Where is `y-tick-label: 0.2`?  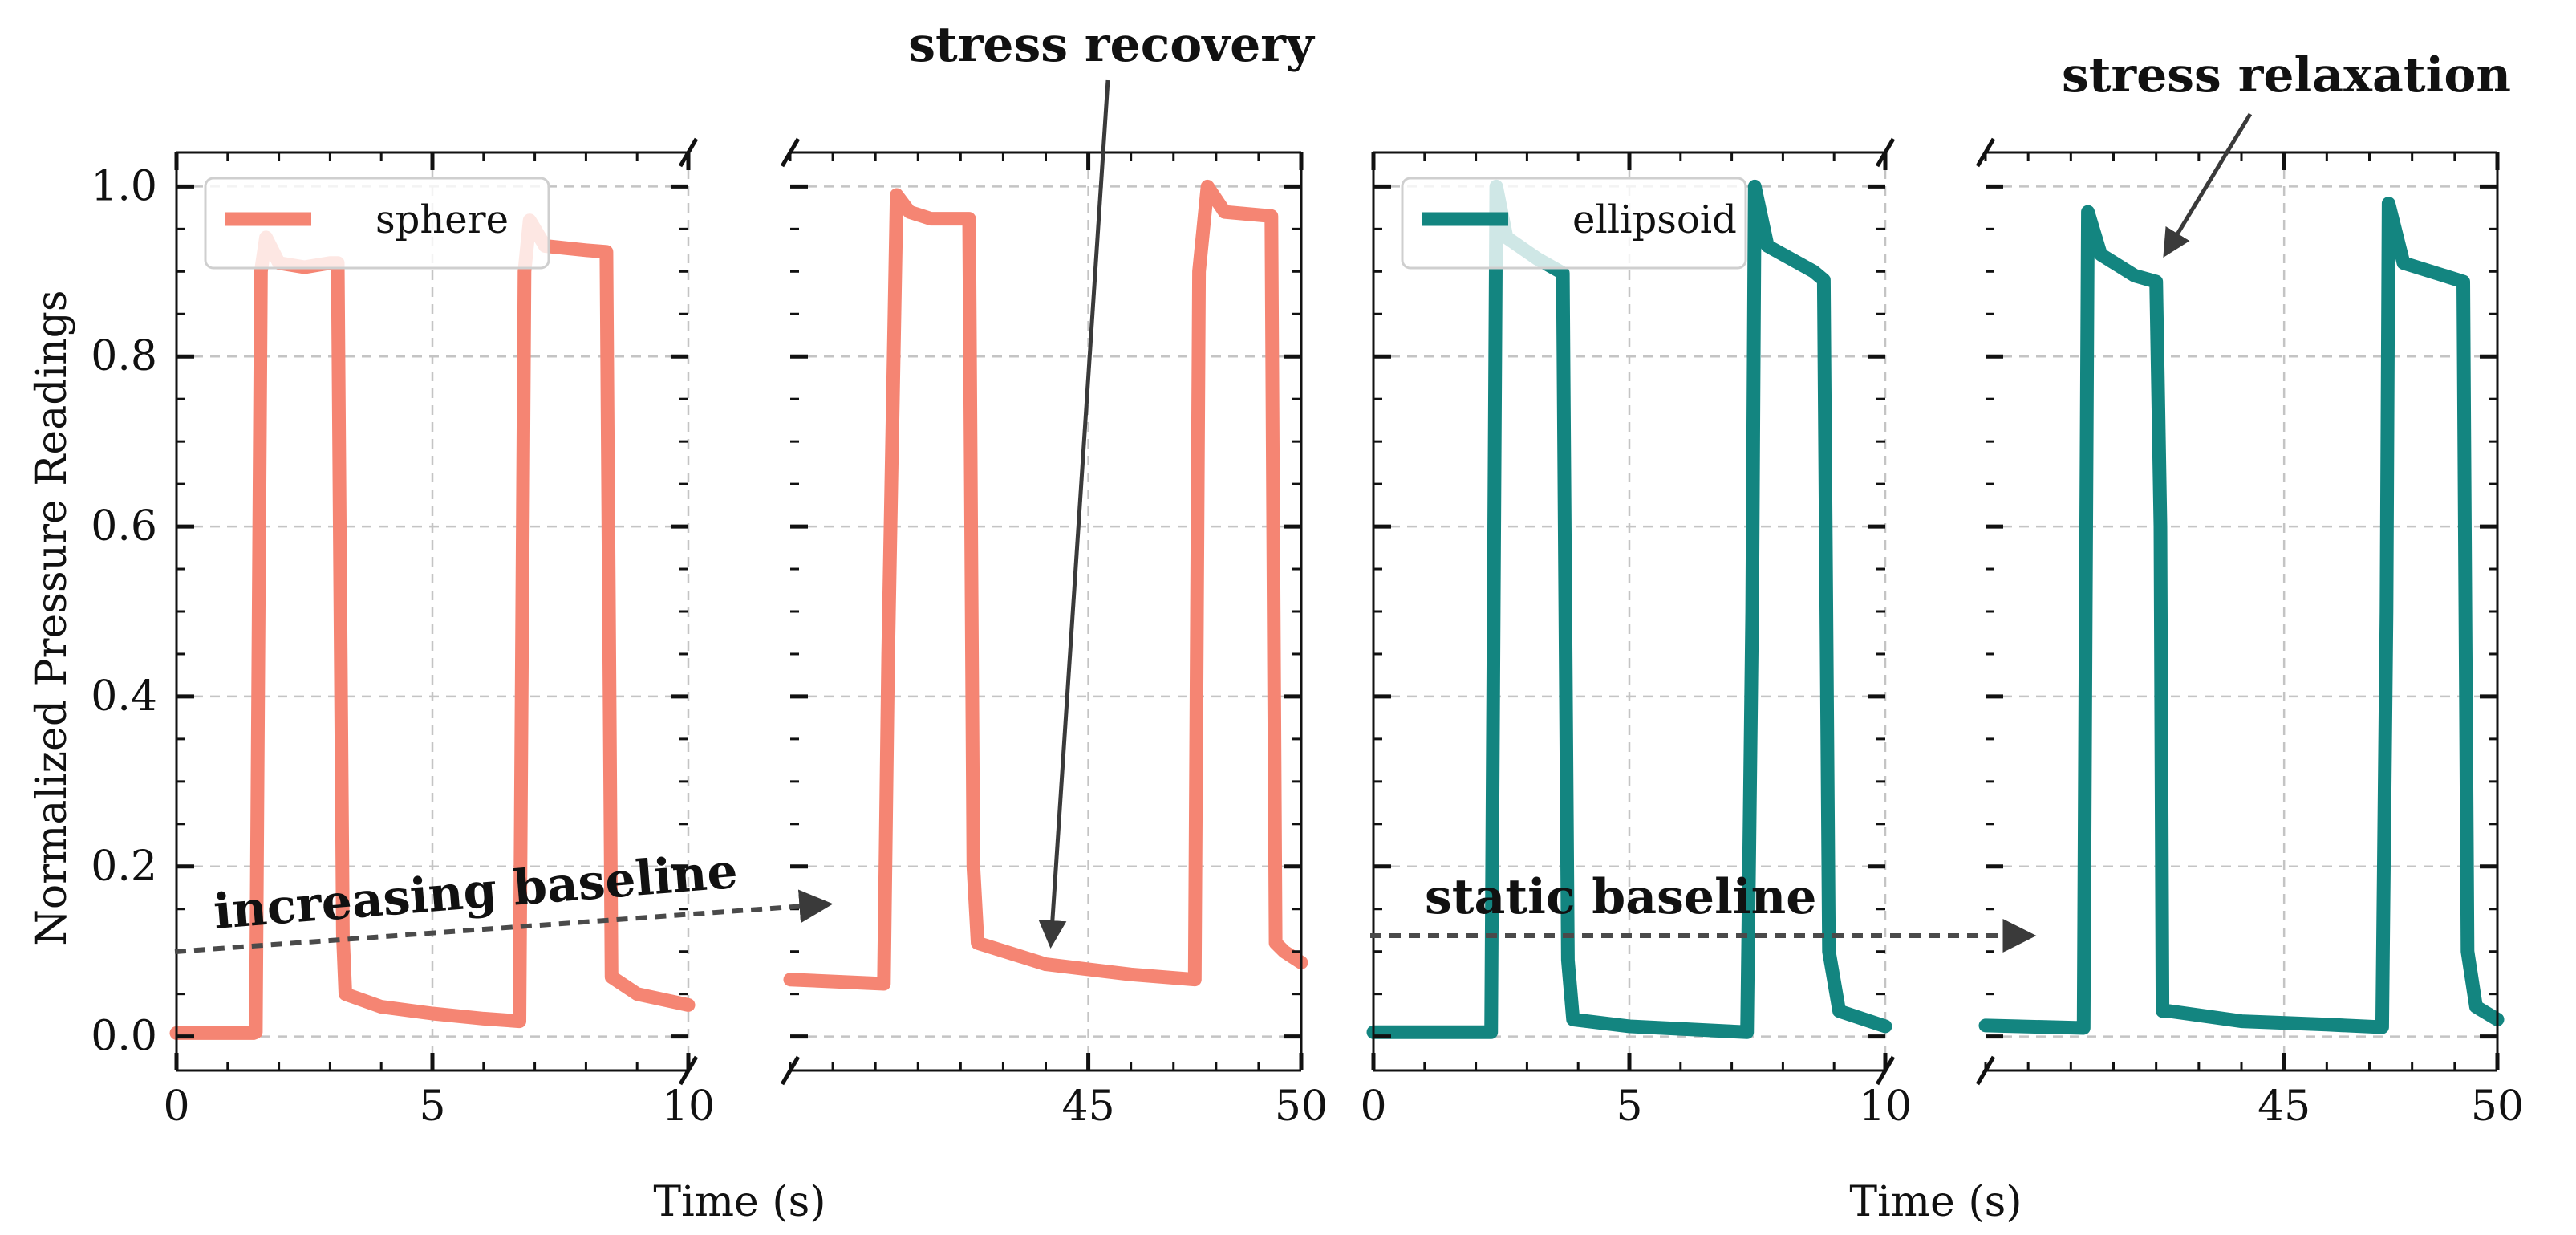 y-tick-label: 0.2 is located at coordinates (124, 867).